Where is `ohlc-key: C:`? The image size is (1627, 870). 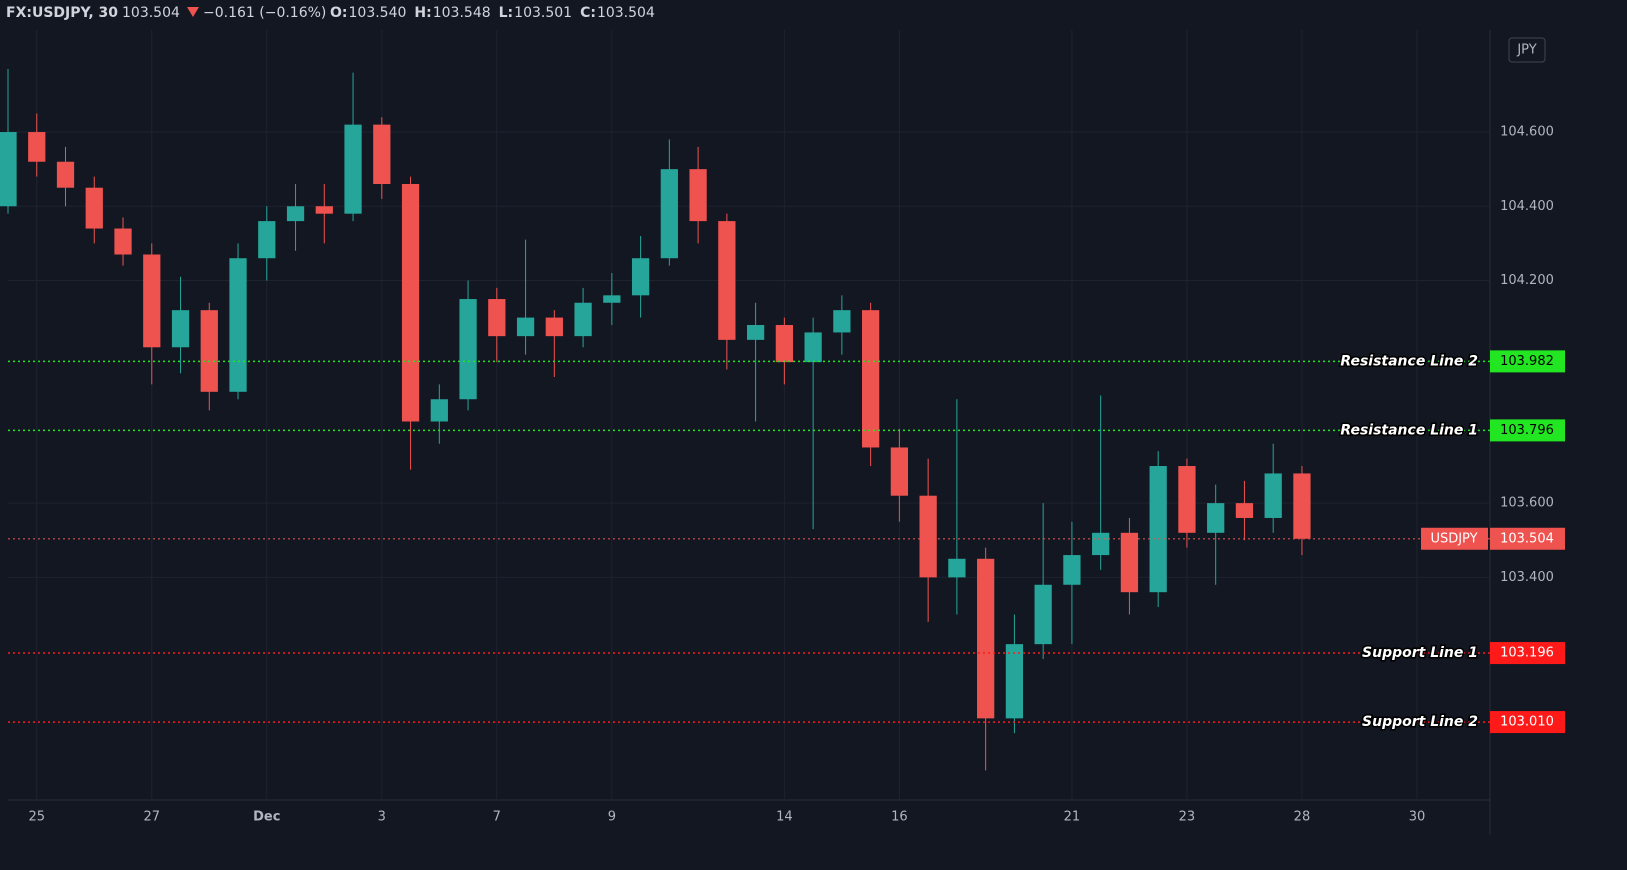 ohlc-key: C: is located at coordinates (588, 13).